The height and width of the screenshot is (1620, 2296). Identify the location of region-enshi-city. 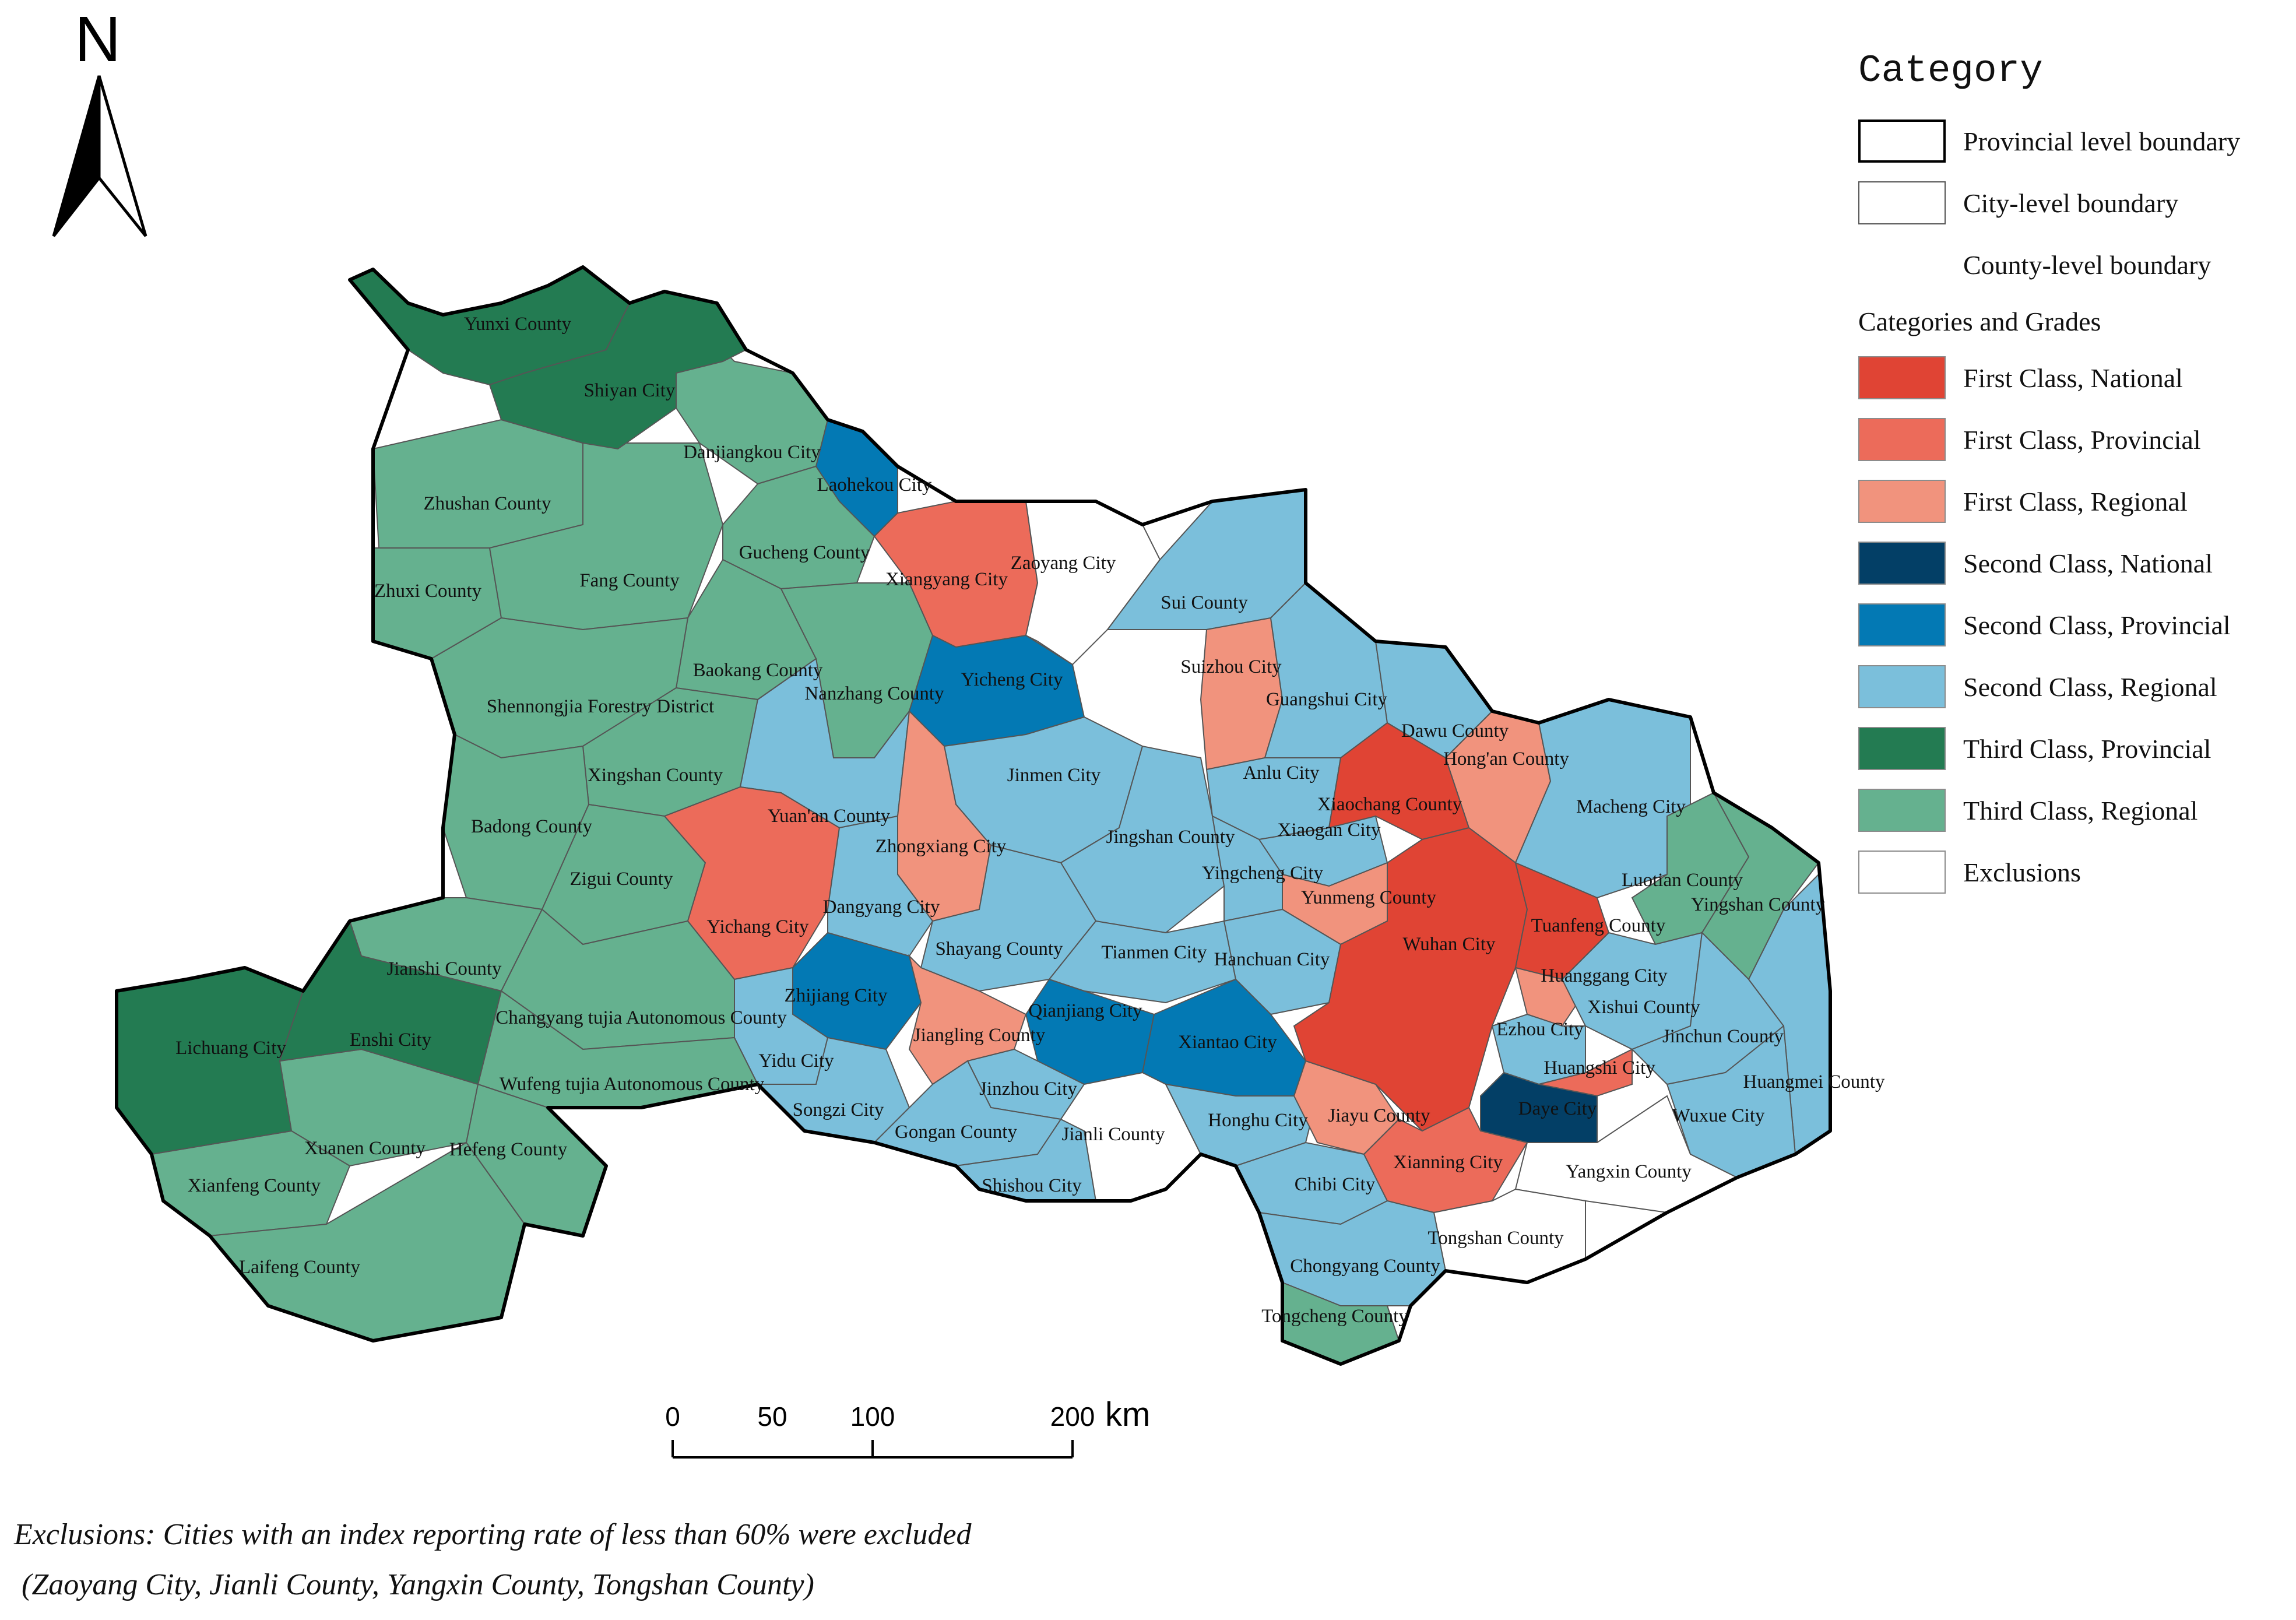
(390, 1002).